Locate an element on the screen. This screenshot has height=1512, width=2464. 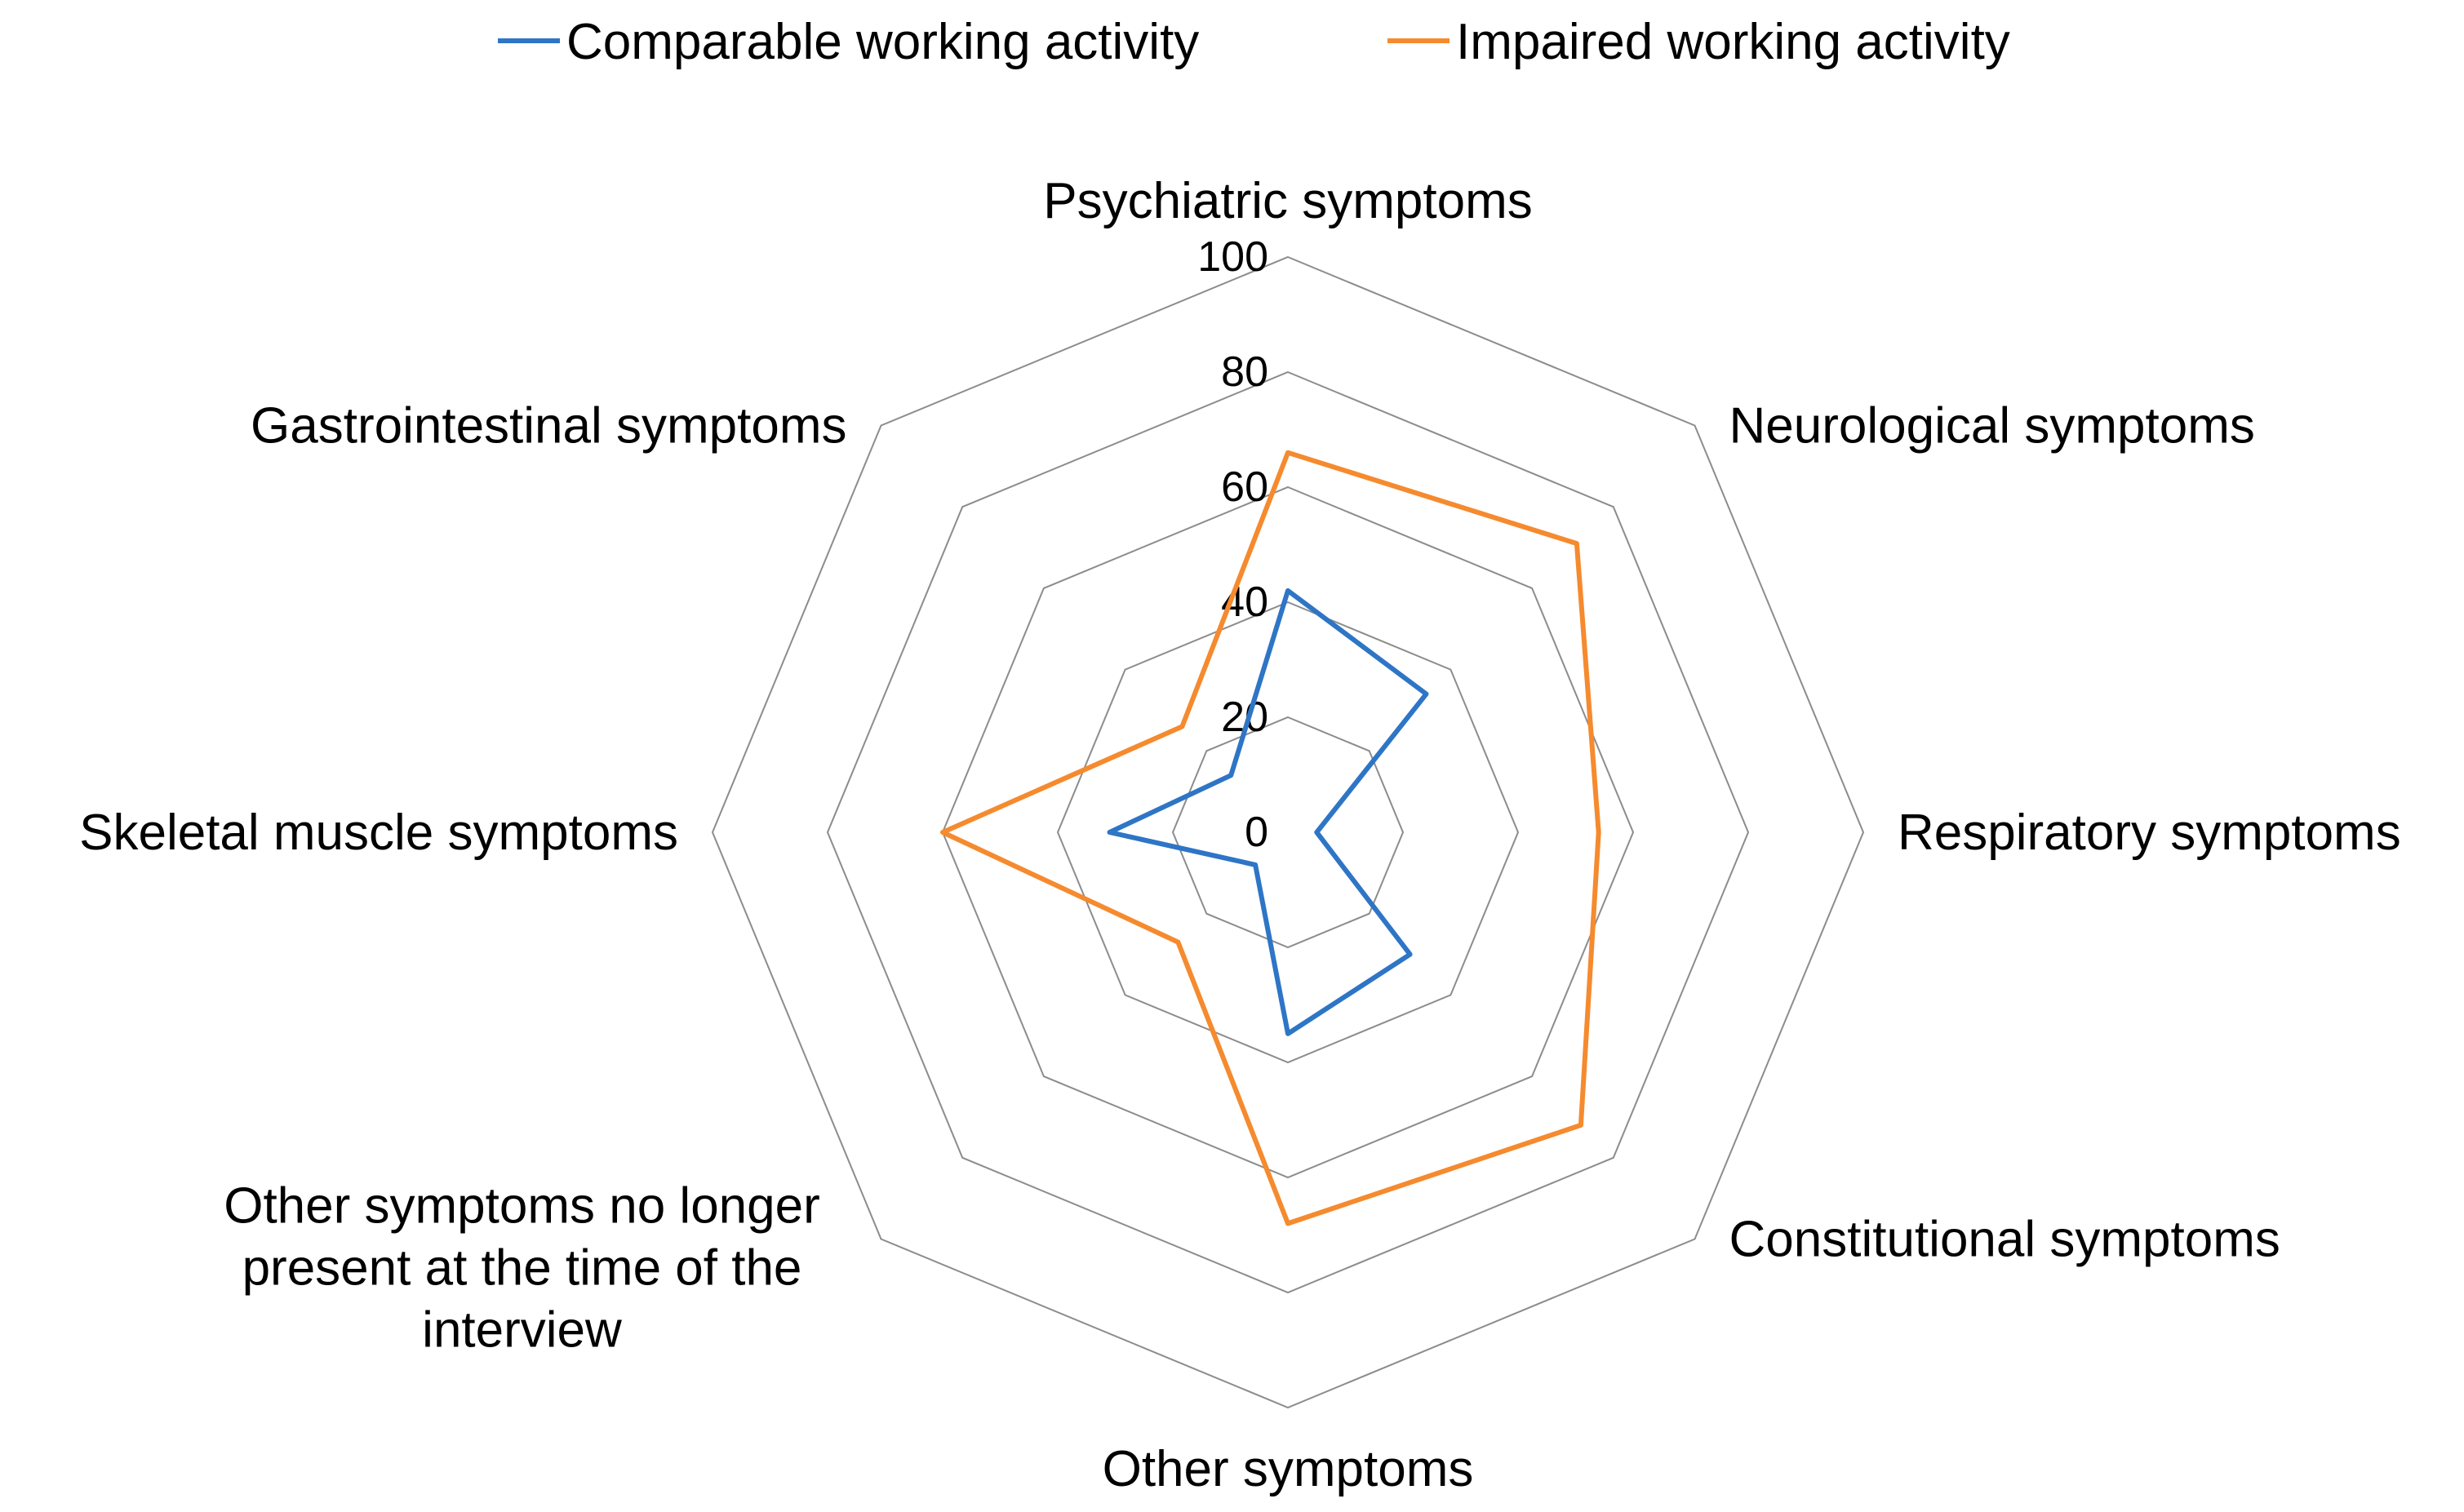
category-label-line: Neurological symptoms is located at coordinates (1992, 426).